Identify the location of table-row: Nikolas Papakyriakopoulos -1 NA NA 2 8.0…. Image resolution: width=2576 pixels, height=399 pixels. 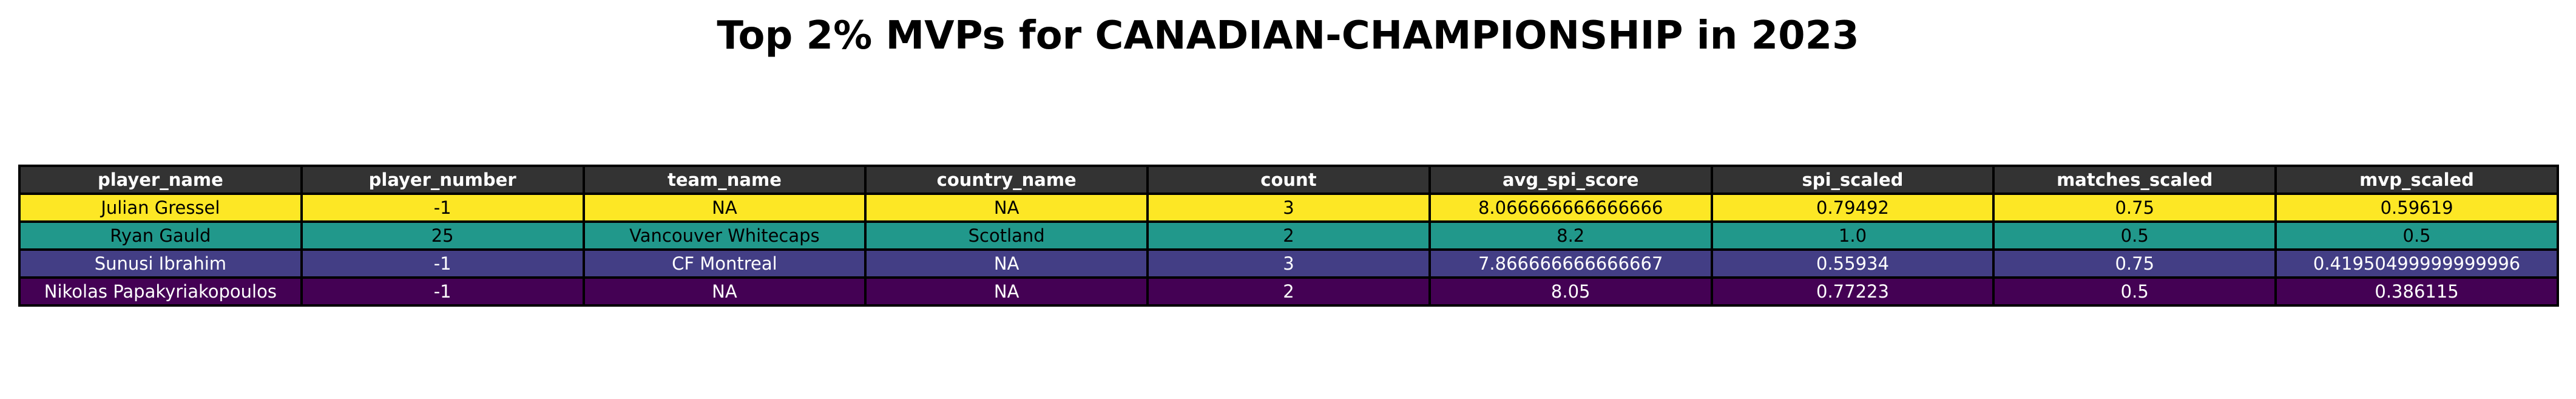
(1288, 291).